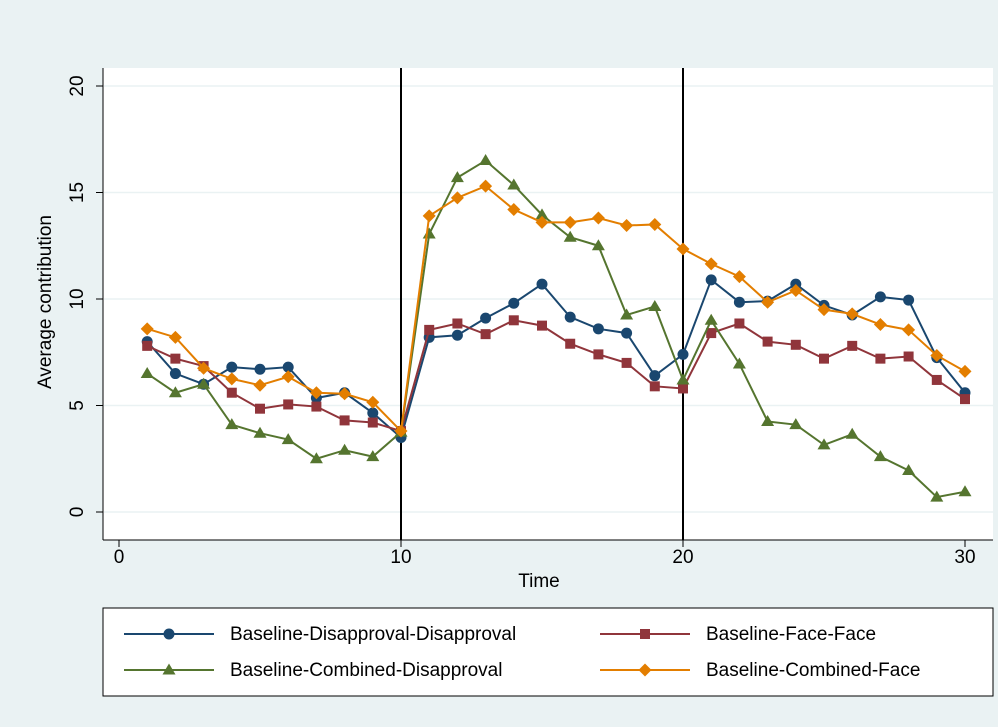 The image size is (998, 727). I want to click on legend-label: Baseline-Combined-Disapproval, so click(366, 670).